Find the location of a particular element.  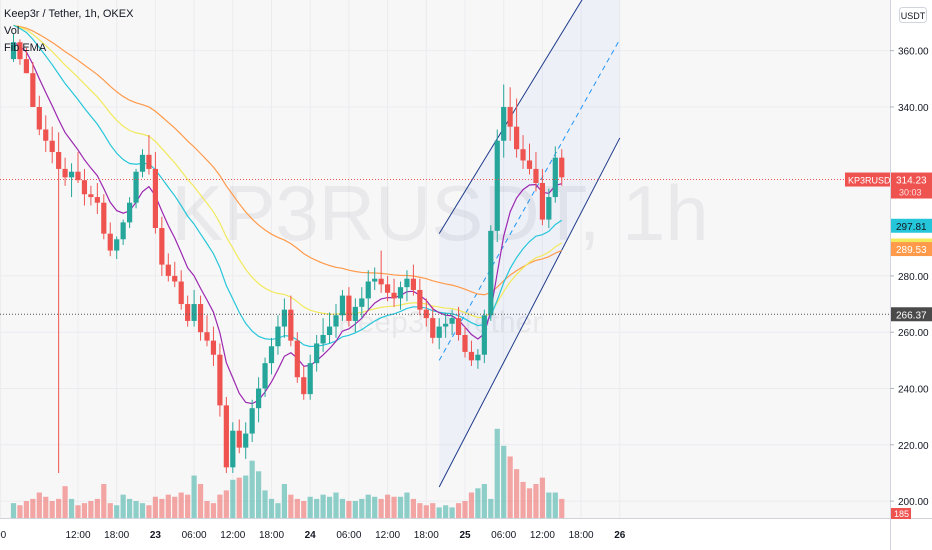

time-tick-label: 24 is located at coordinates (311, 535).